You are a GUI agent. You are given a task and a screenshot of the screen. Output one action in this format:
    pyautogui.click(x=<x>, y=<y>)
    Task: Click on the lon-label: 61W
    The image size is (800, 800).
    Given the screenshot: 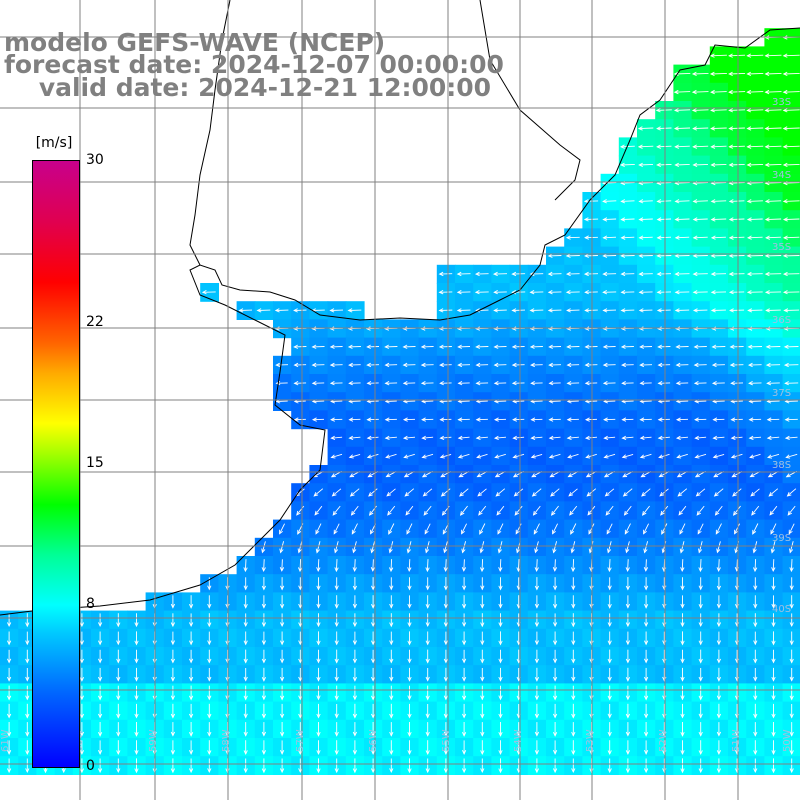 What is the action you would take?
    pyautogui.click(x=5, y=740)
    